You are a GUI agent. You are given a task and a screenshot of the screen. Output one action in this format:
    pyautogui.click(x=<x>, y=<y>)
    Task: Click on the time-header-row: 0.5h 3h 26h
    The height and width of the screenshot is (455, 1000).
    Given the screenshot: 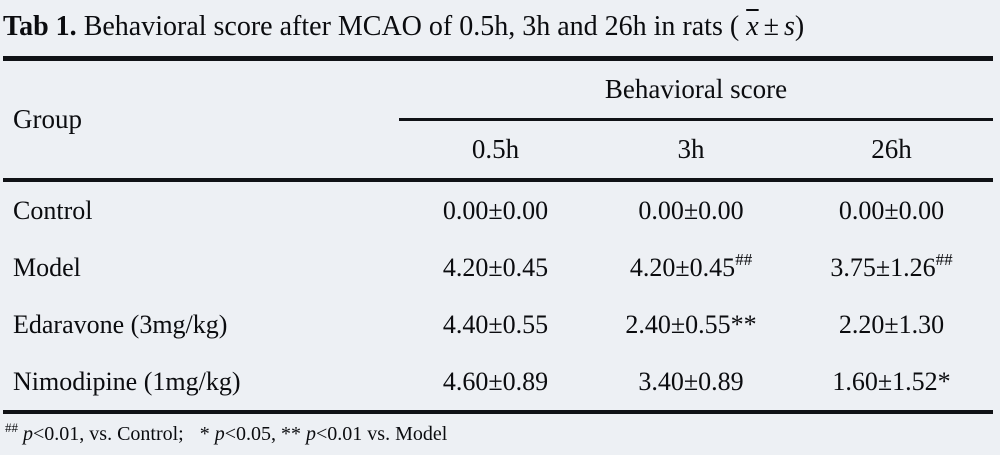 What is the action you would take?
    pyautogui.click(x=498, y=150)
    